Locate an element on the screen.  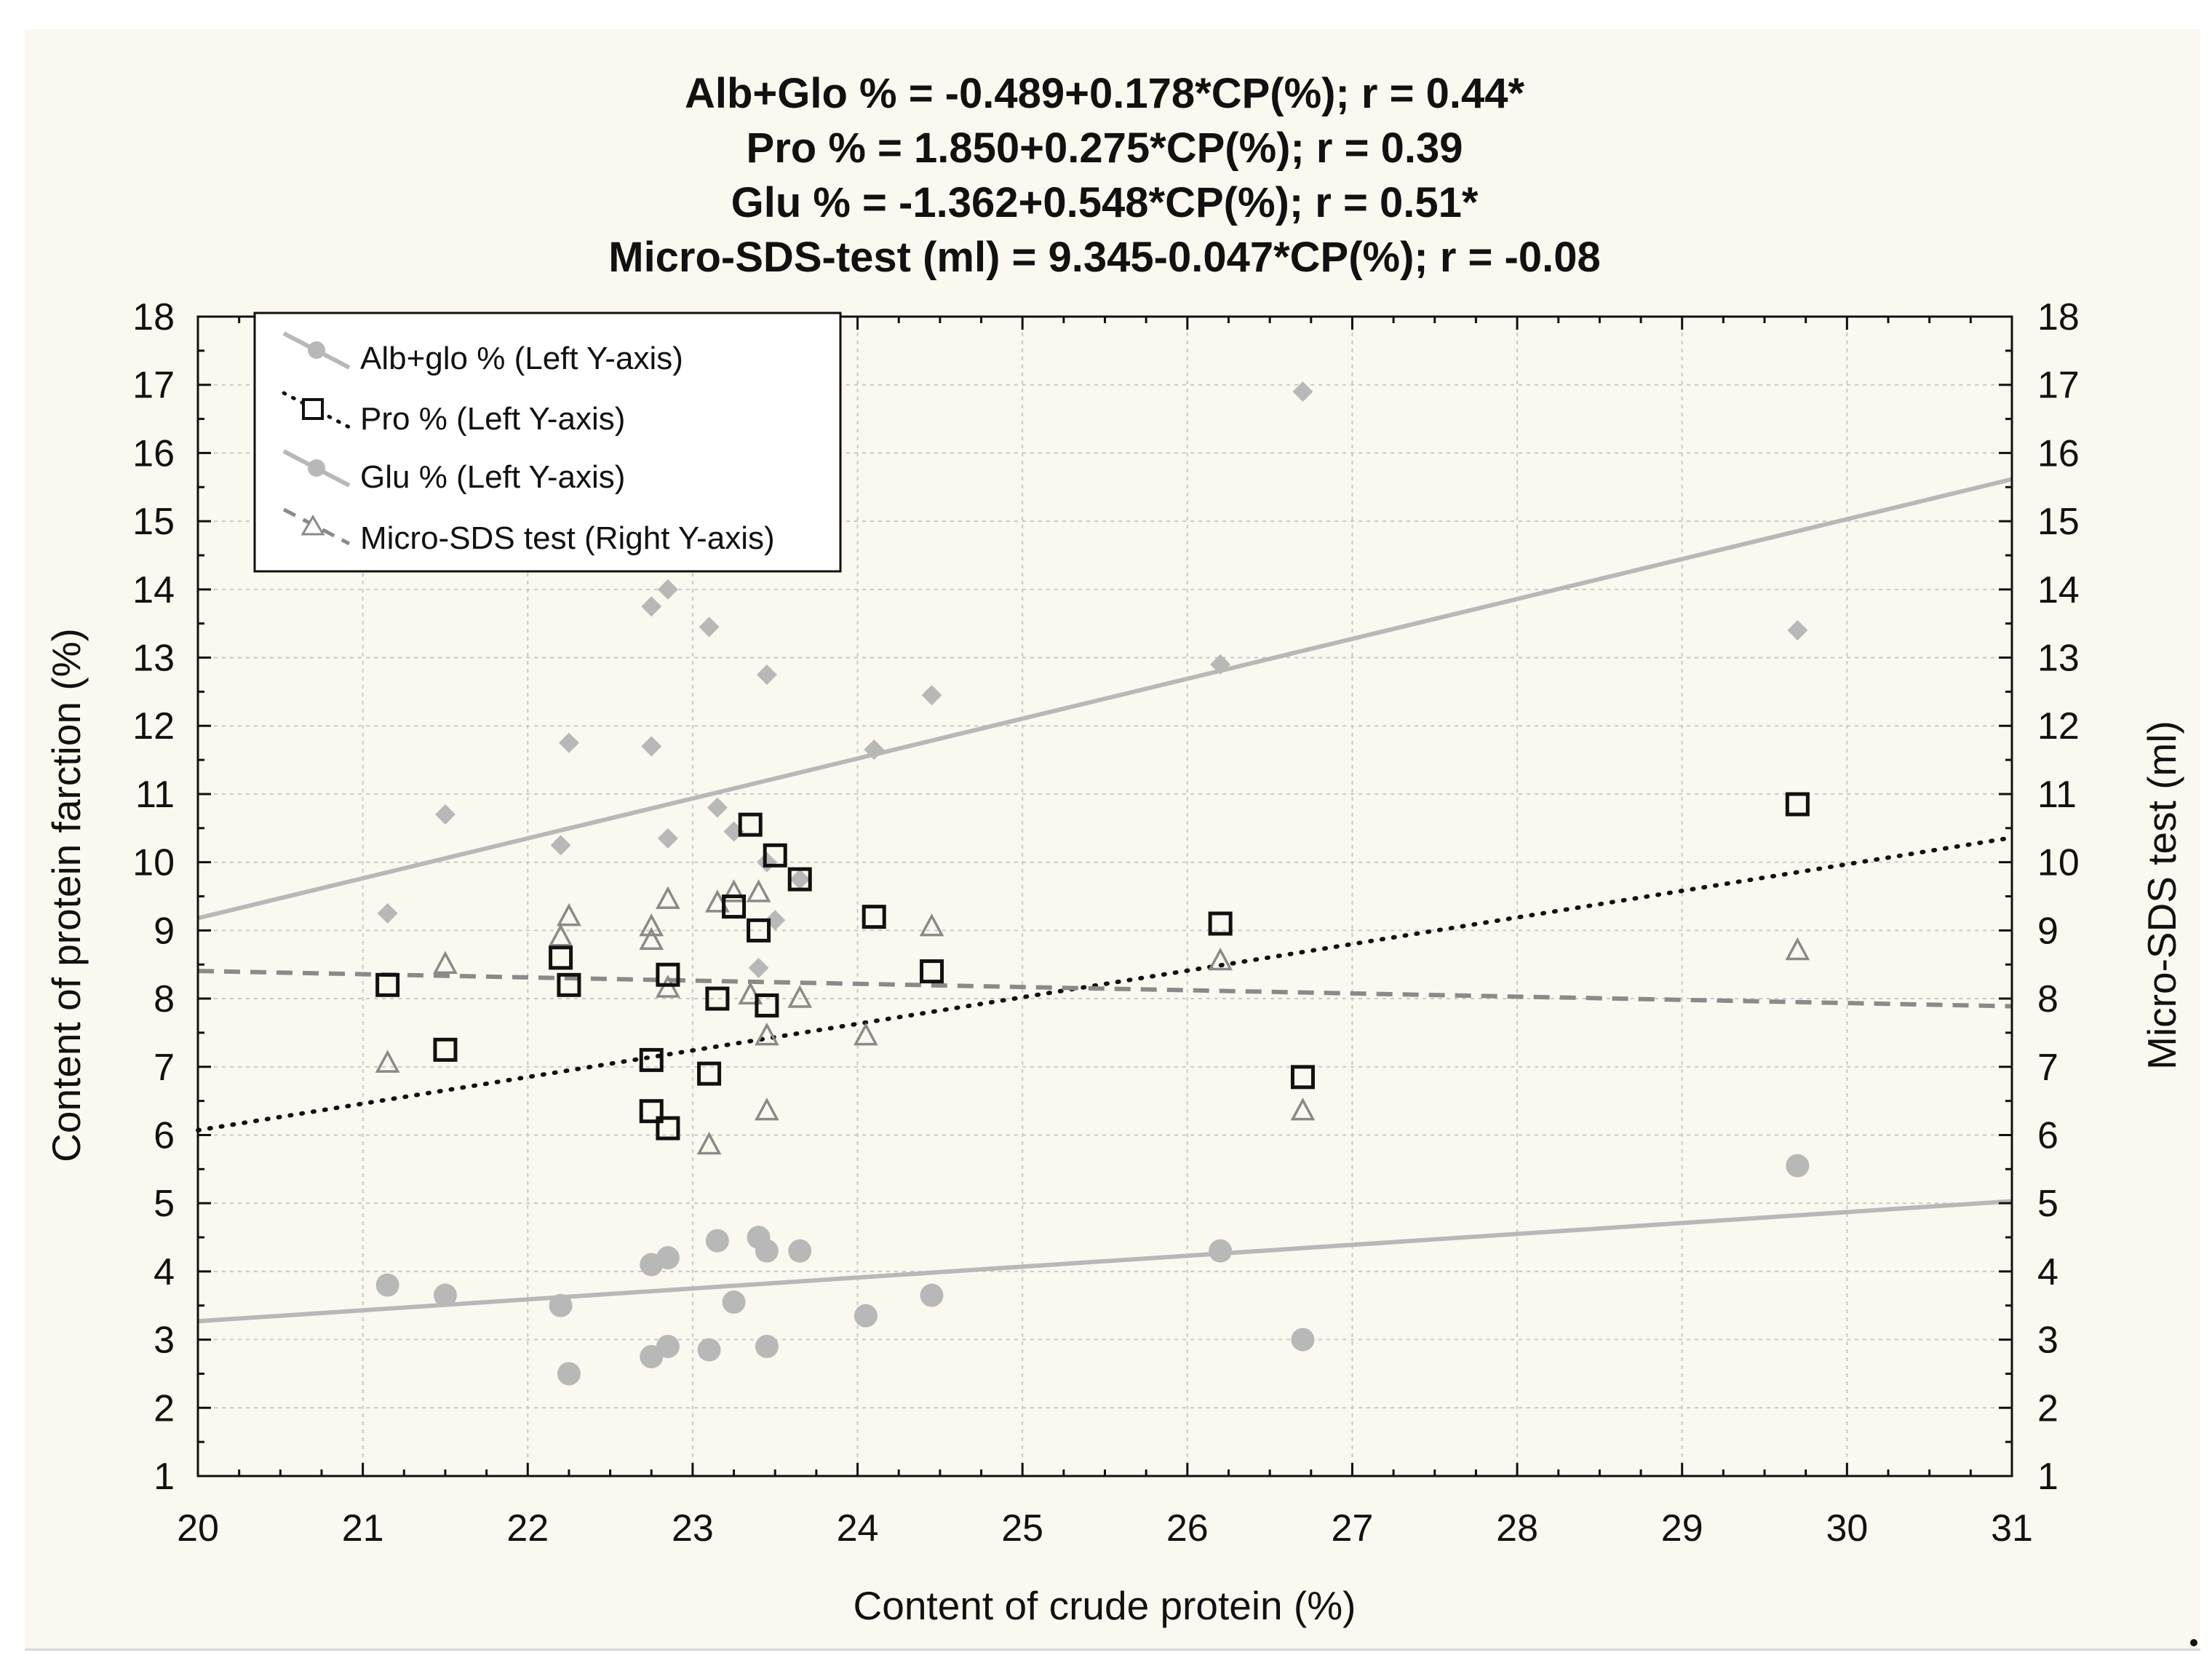
y-right-tick-label: 10 is located at coordinates (2058, 863).